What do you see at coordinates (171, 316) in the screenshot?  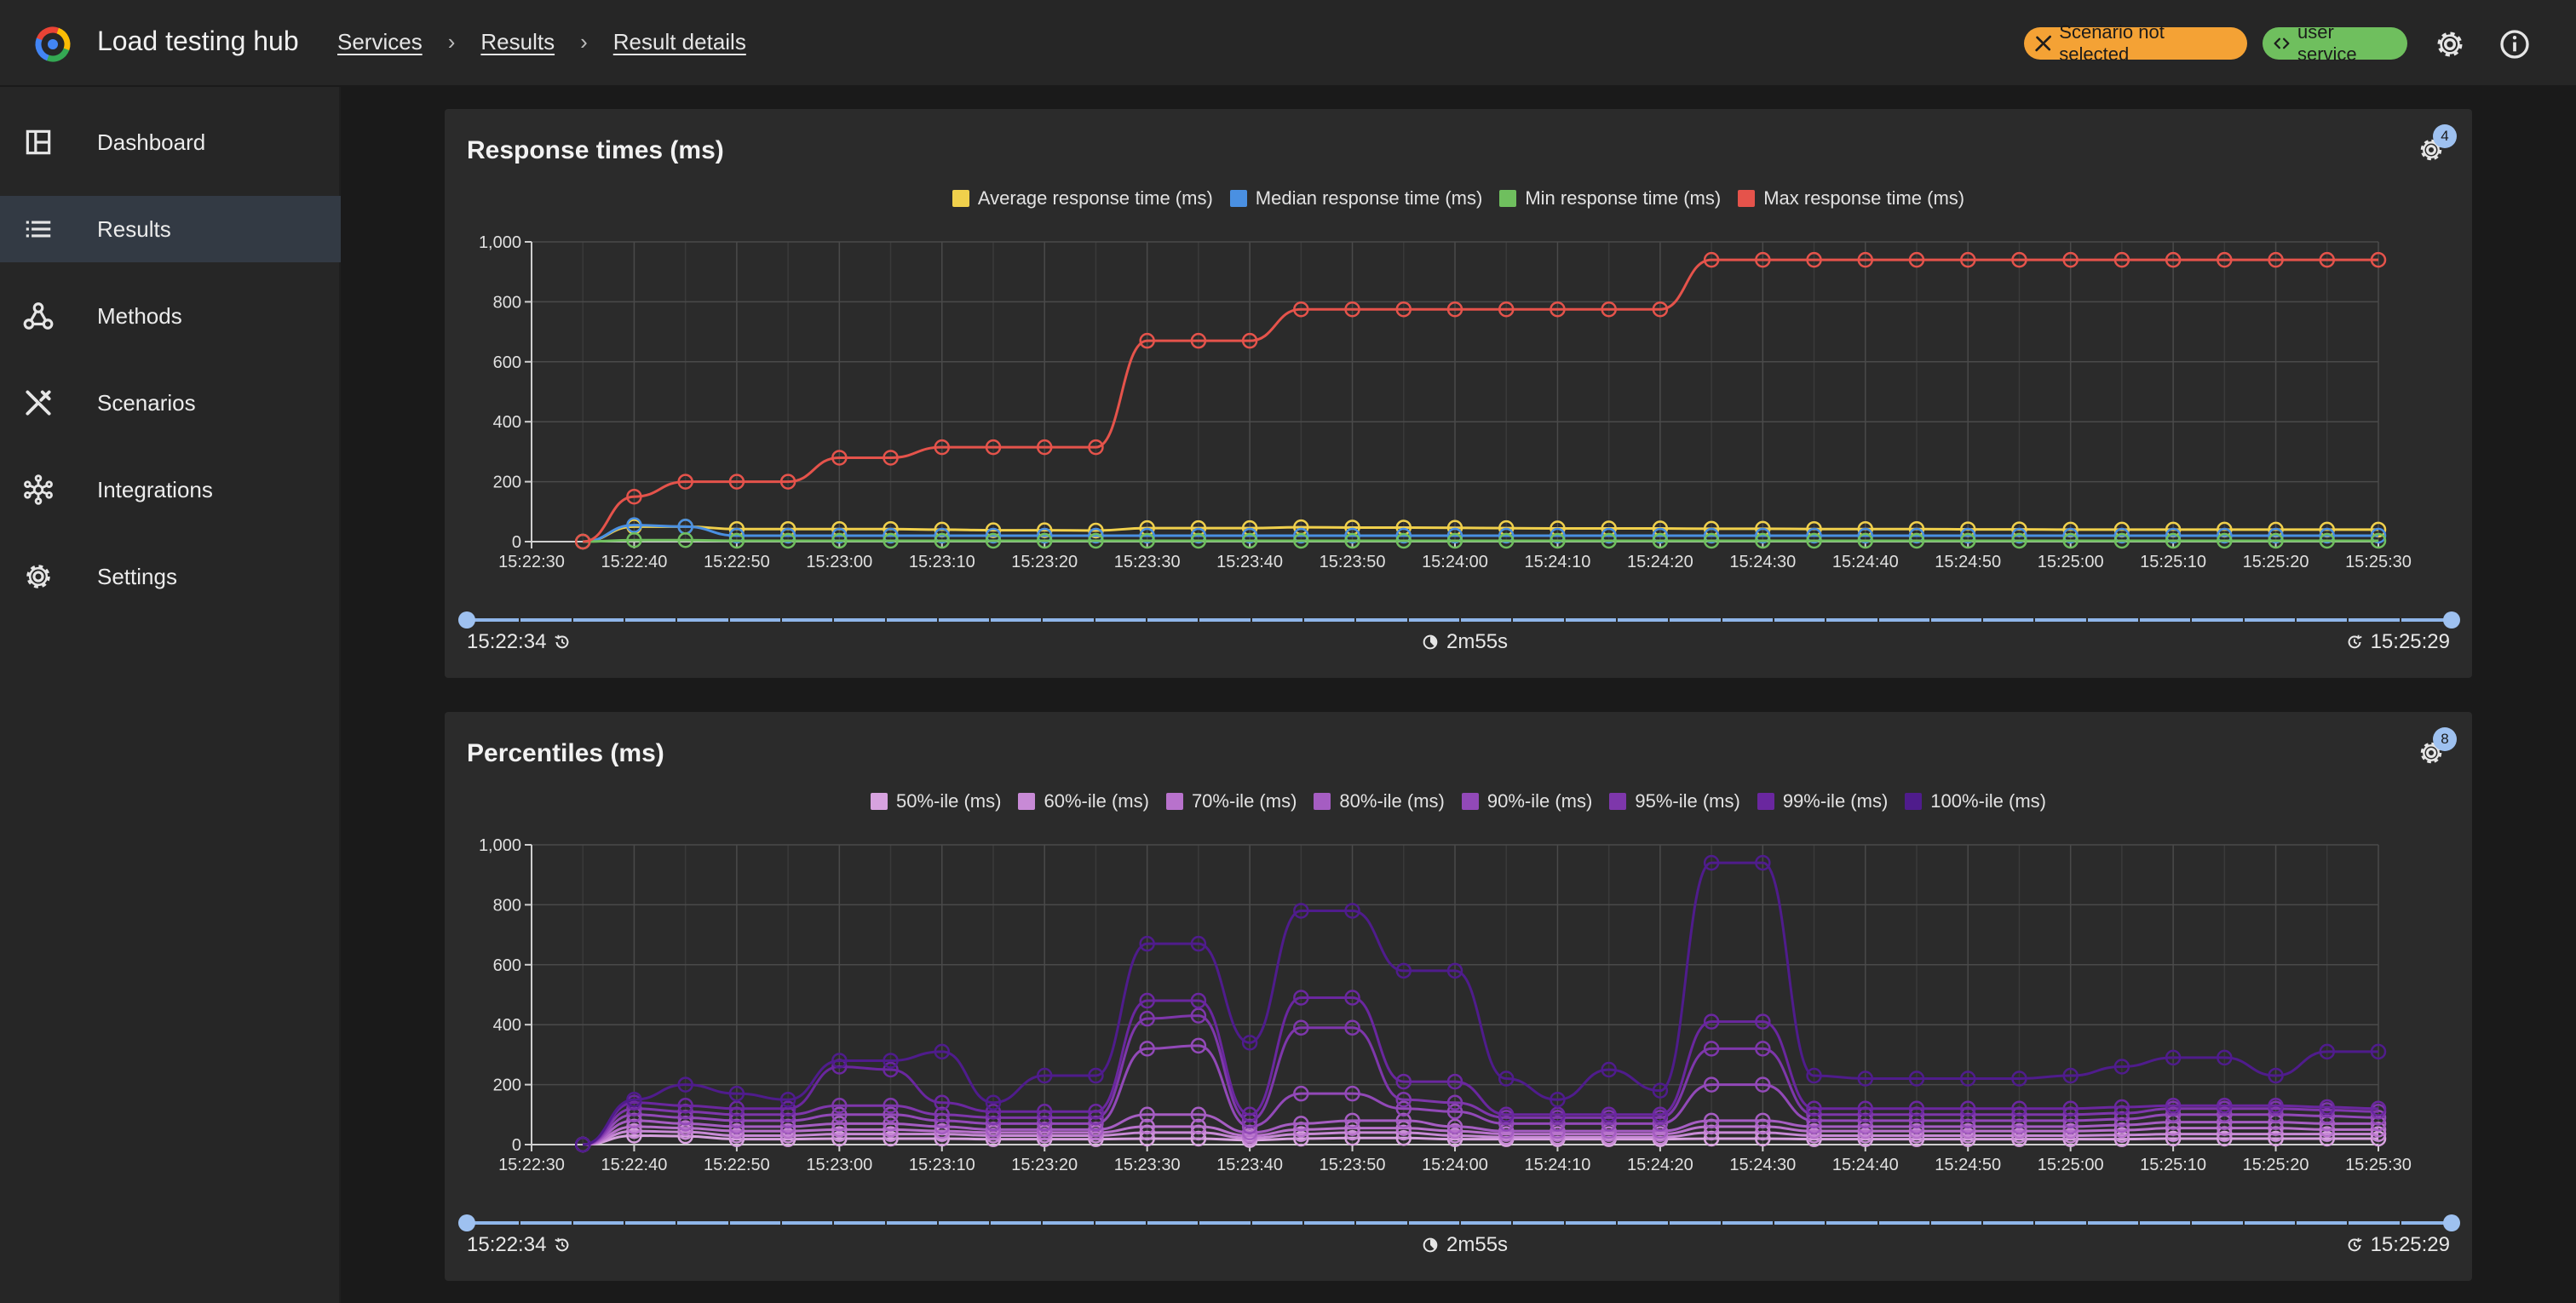 I see `sidebar-item-methods: Methods` at bounding box center [171, 316].